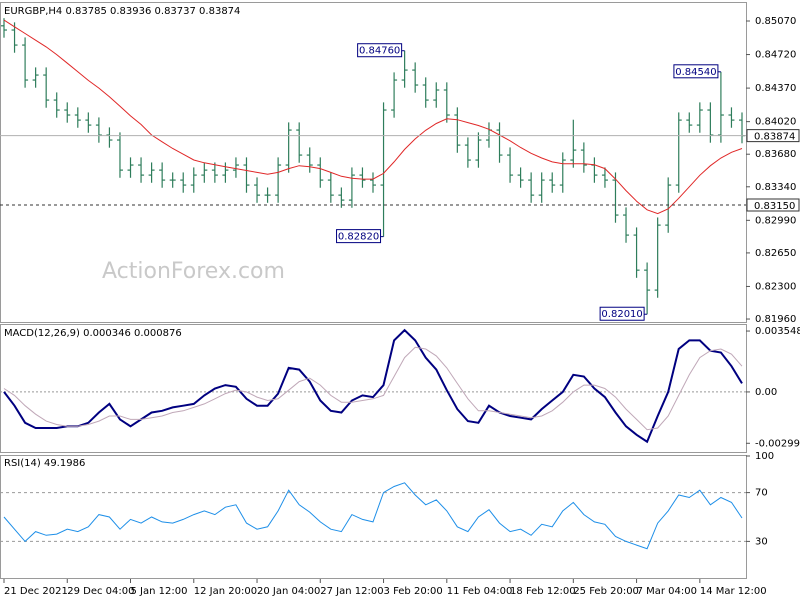  I want to click on x-tick-label: 5 Jan 12:00, so click(159, 591).